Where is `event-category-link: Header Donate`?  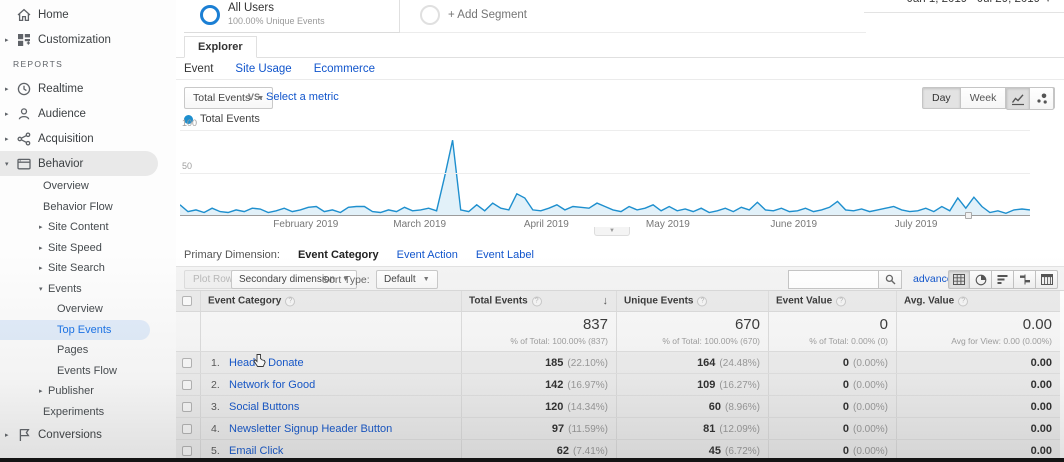
event-category-link: Header Donate is located at coordinates (266, 362).